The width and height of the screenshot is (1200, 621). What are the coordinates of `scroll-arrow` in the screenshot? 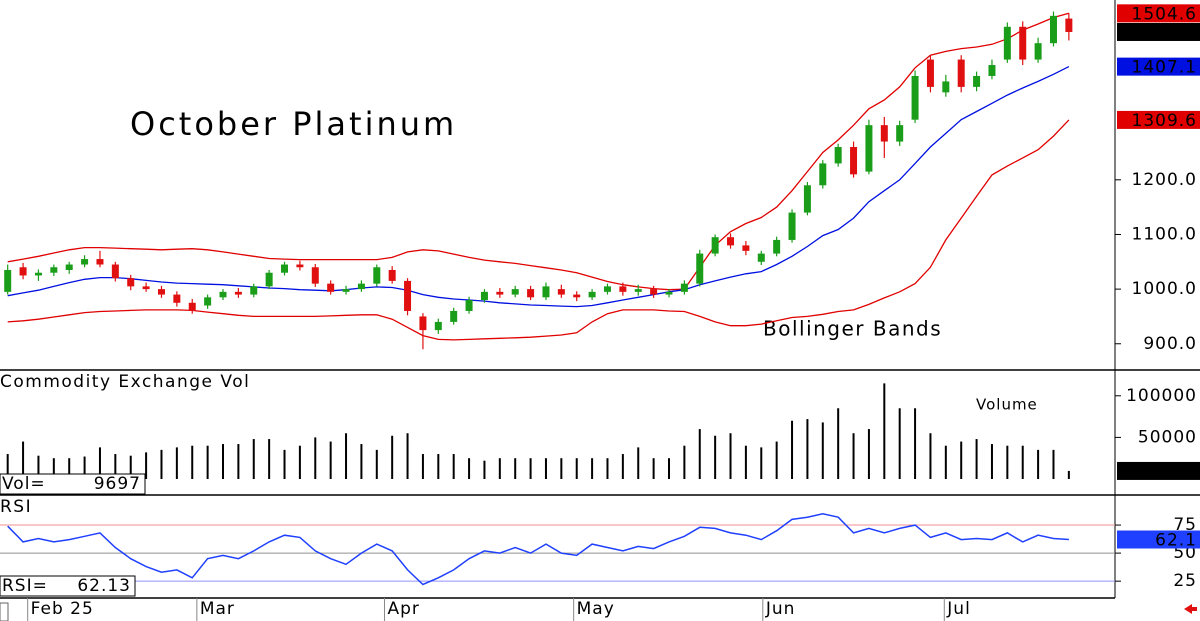 It's located at (1190, 609).